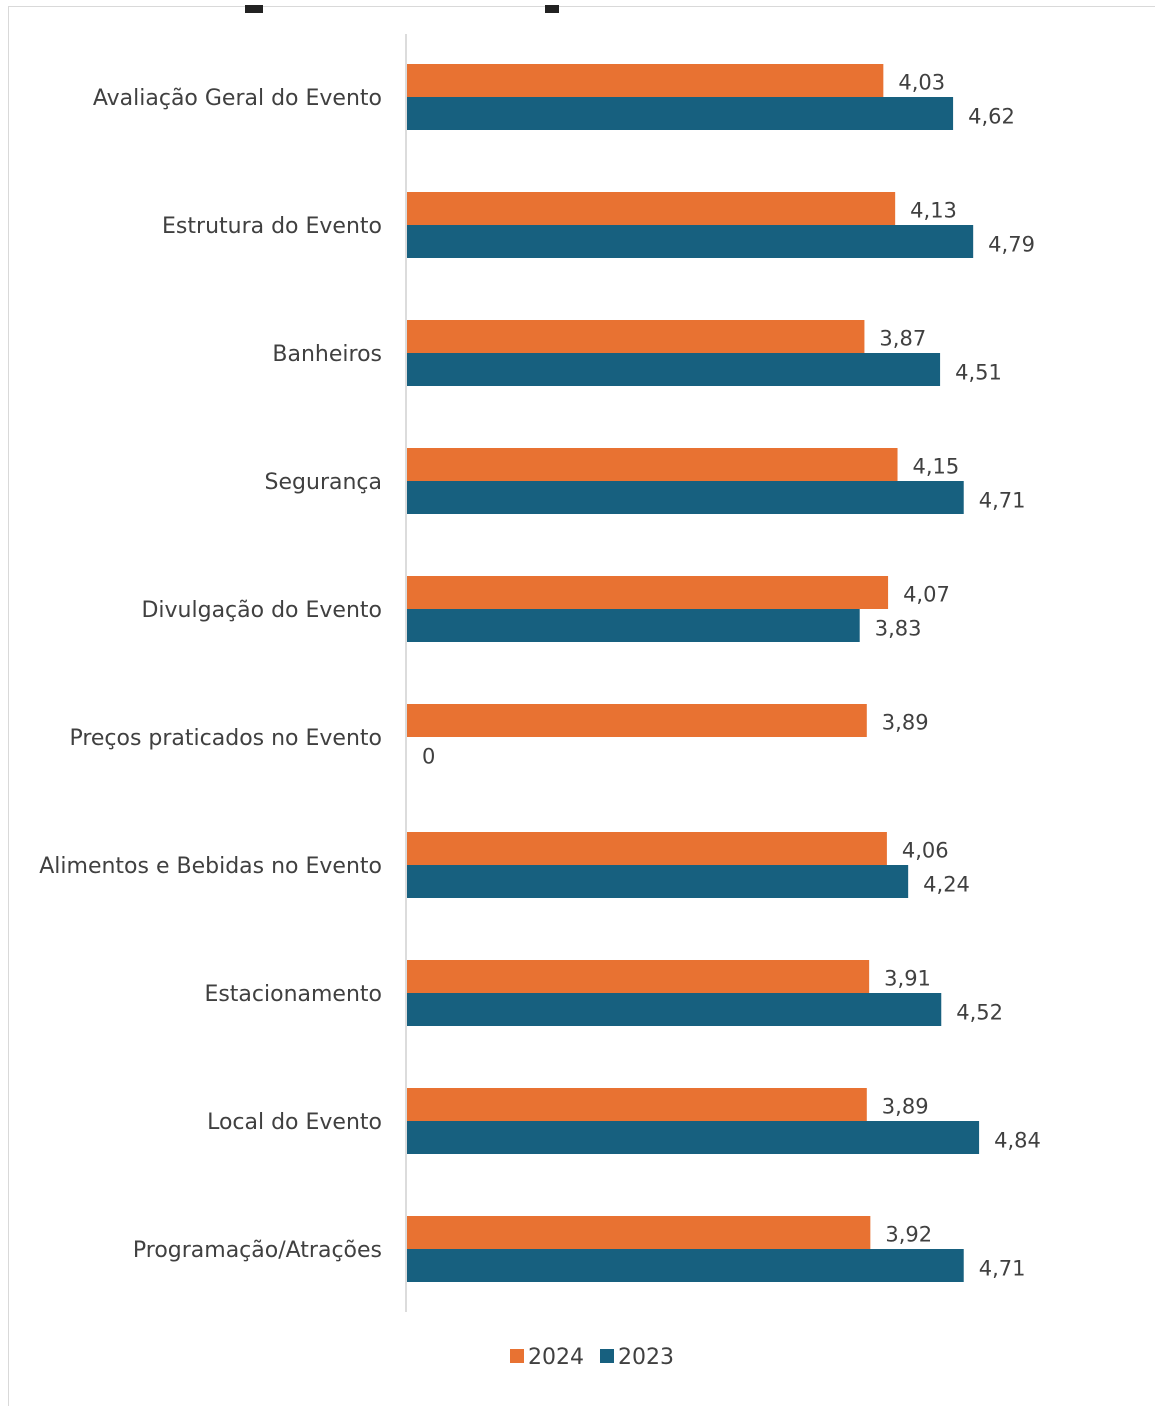 The image size is (1155, 1406). I want to click on clipped-title-fragment, so click(415, 6).